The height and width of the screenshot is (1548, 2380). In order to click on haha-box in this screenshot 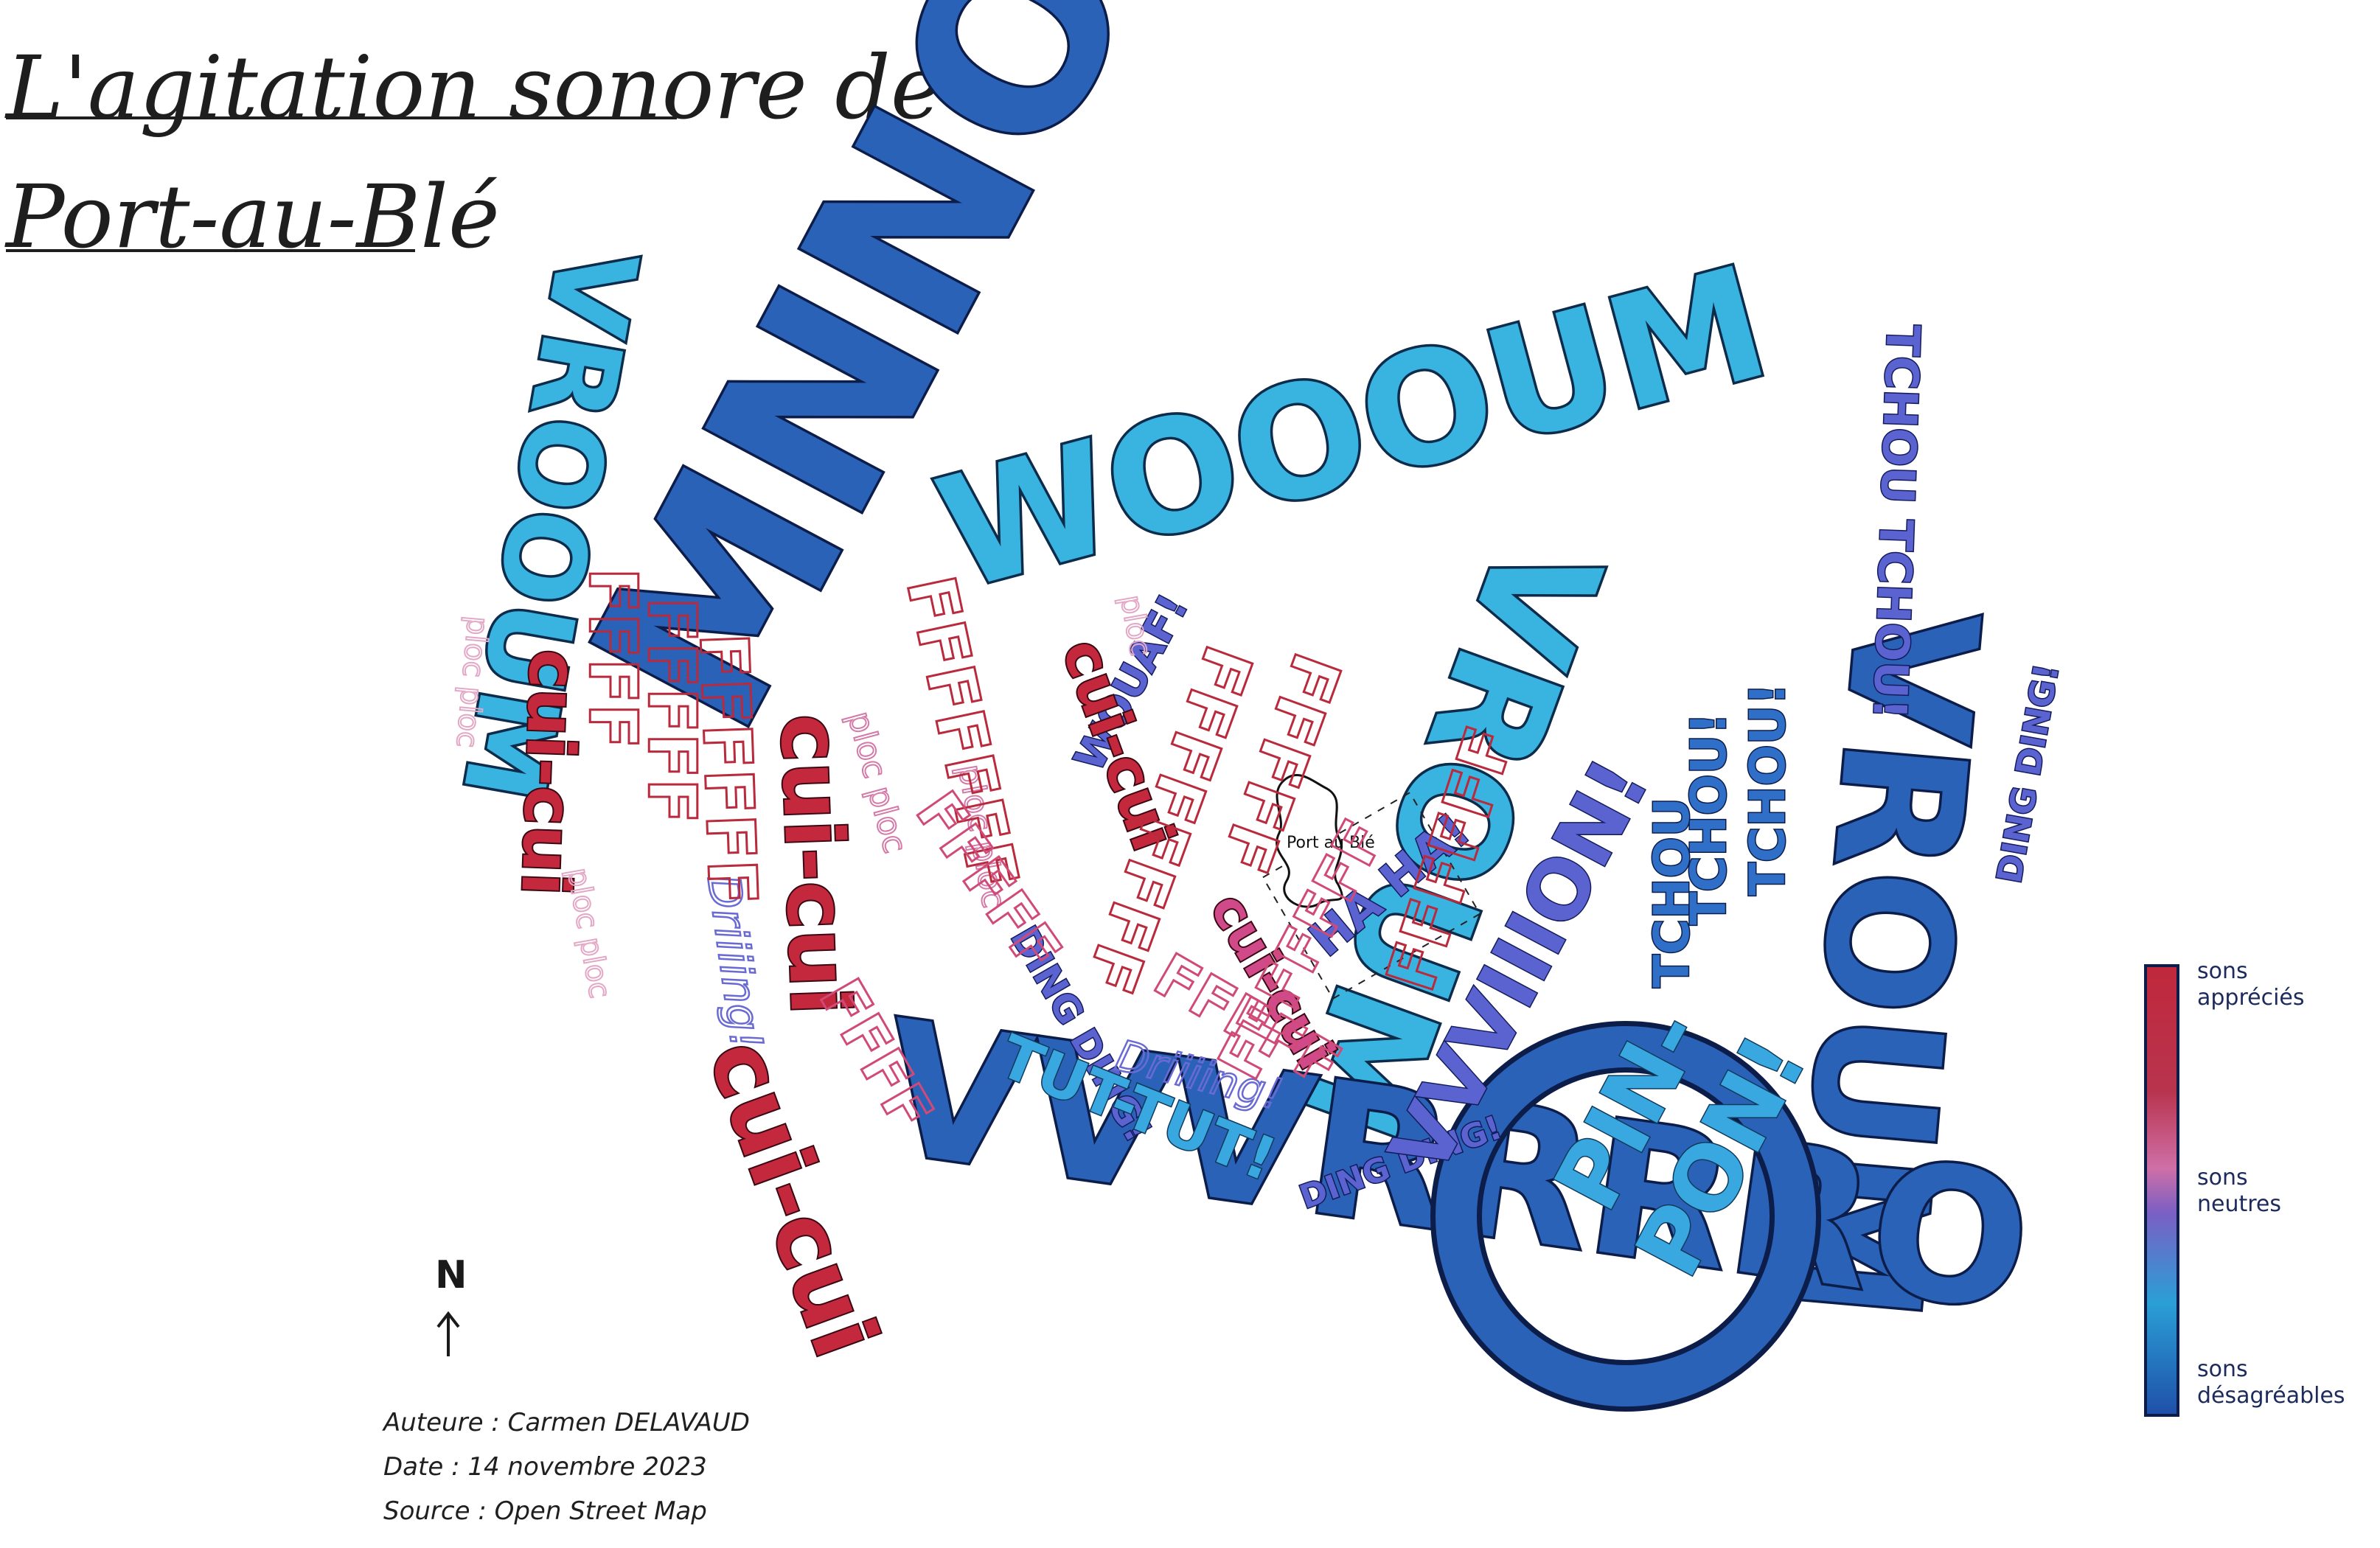, I will do `click(1371, 895)`.